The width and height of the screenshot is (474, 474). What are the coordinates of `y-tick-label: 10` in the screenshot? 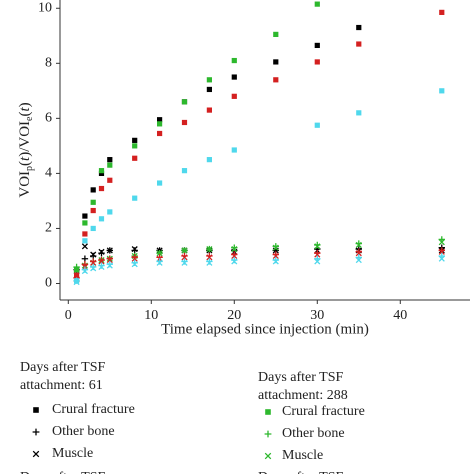 It's located at (45, 7).